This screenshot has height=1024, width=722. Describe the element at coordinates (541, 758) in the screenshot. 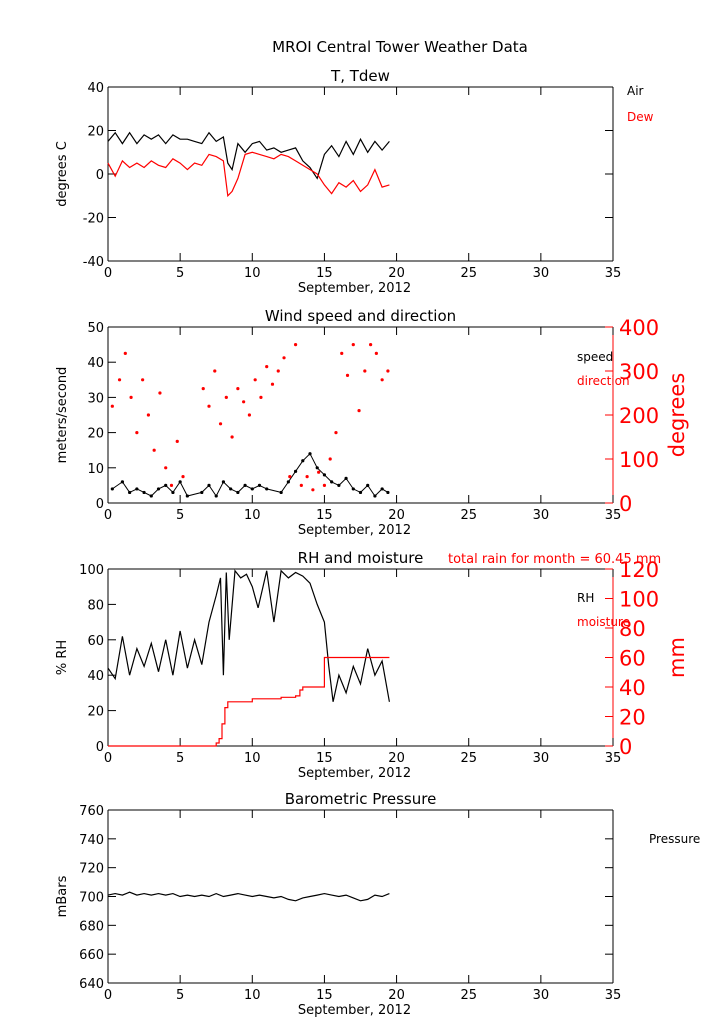

I see `rh-xtick-label: 30` at that location.